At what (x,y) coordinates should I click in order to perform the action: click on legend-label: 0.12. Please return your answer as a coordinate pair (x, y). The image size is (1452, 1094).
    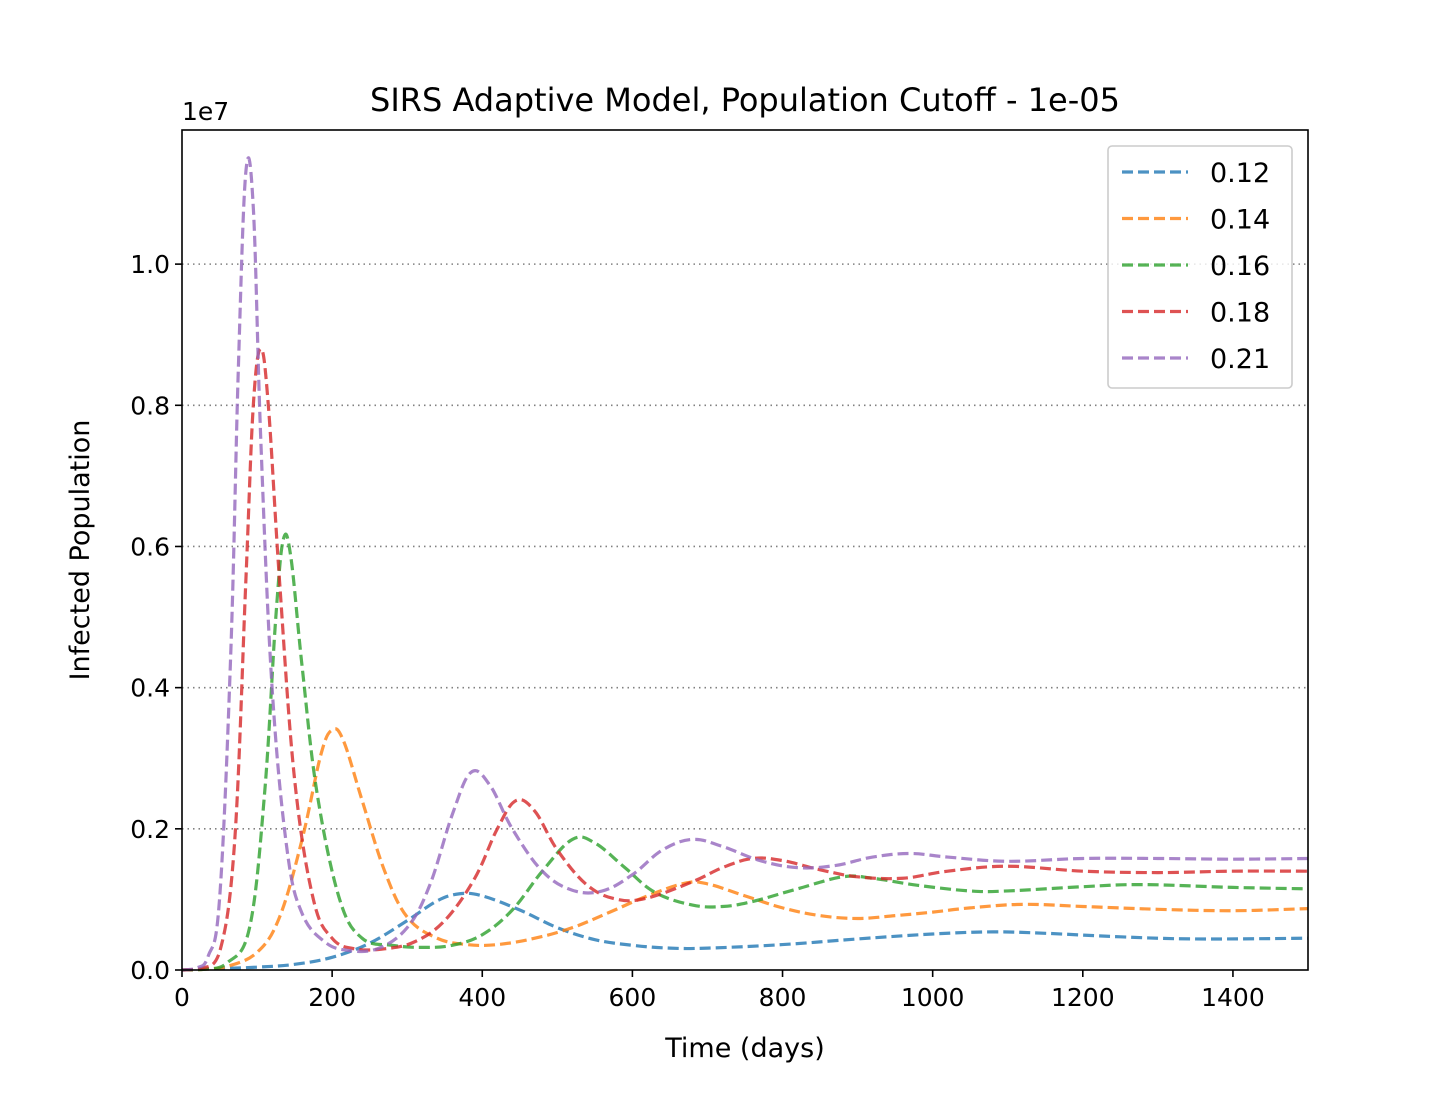
    Looking at the image, I should click on (1240, 173).